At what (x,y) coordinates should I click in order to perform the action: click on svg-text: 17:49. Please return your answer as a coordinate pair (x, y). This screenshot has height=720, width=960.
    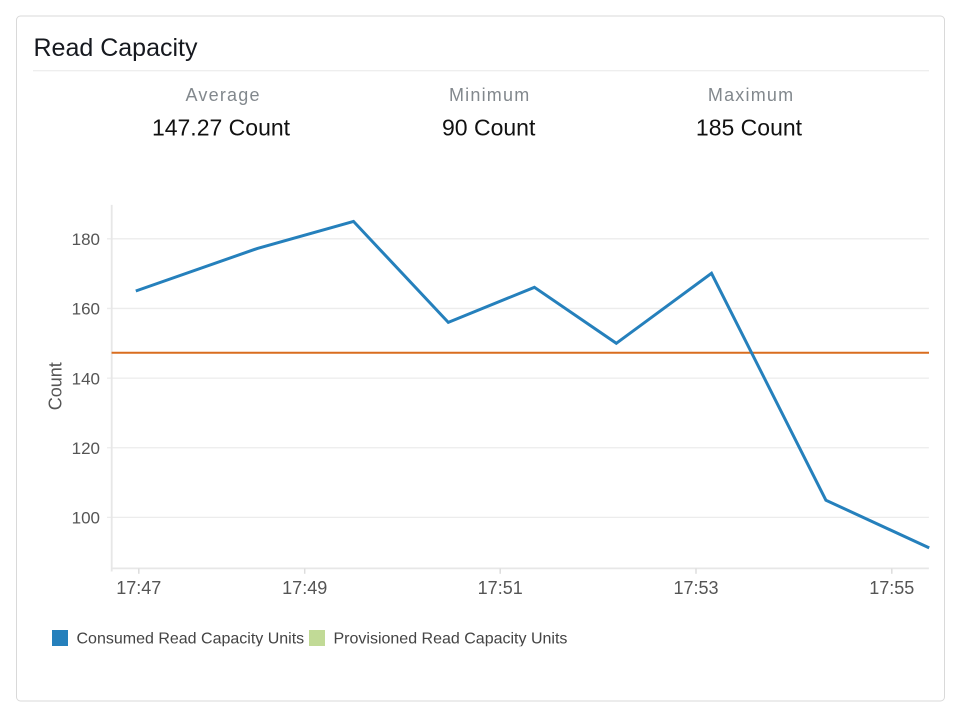
    Looking at the image, I should click on (304, 588).